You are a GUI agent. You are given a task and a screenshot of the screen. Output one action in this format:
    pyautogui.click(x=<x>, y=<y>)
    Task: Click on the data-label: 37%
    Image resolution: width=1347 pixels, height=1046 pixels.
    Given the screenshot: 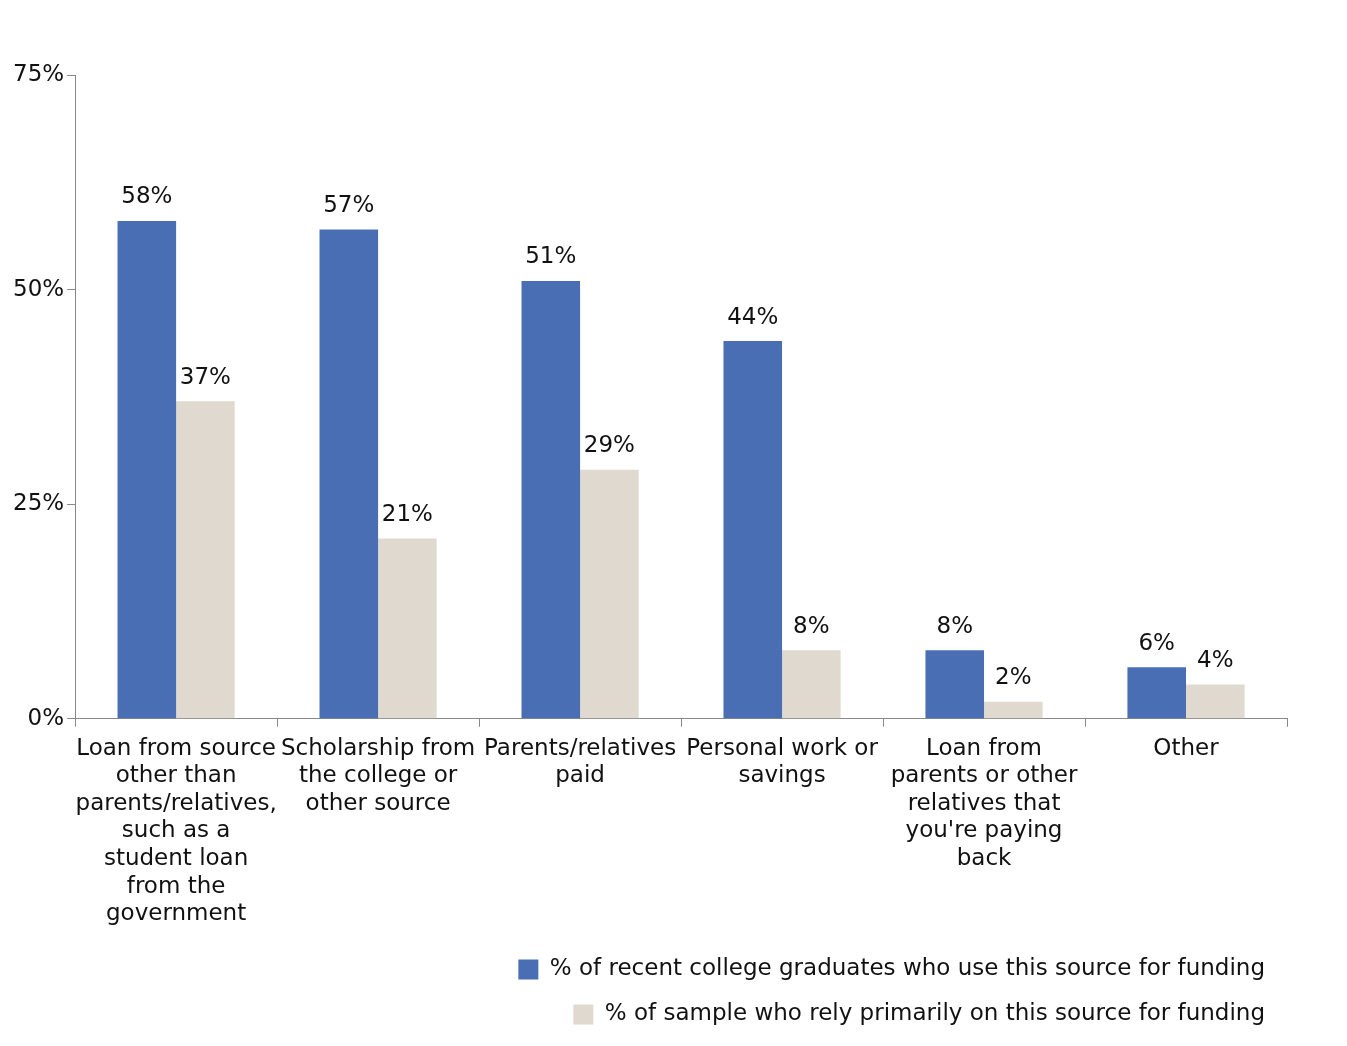 What is the action you would take?
    pyautogui.click(x=205, y=375)
    